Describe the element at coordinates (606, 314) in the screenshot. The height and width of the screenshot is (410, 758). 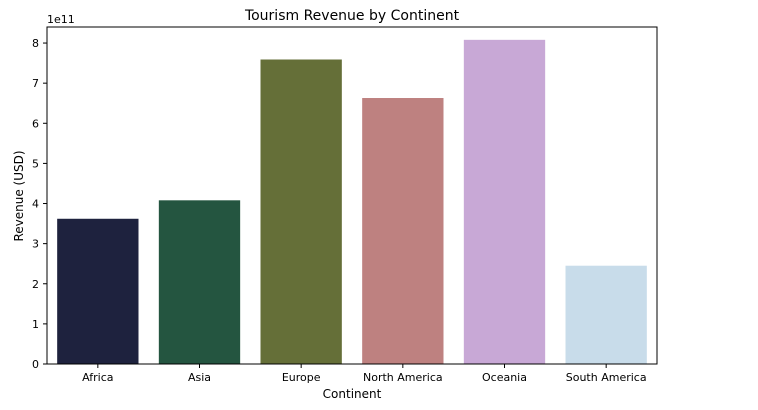
I see `bar-south-america` at that location.